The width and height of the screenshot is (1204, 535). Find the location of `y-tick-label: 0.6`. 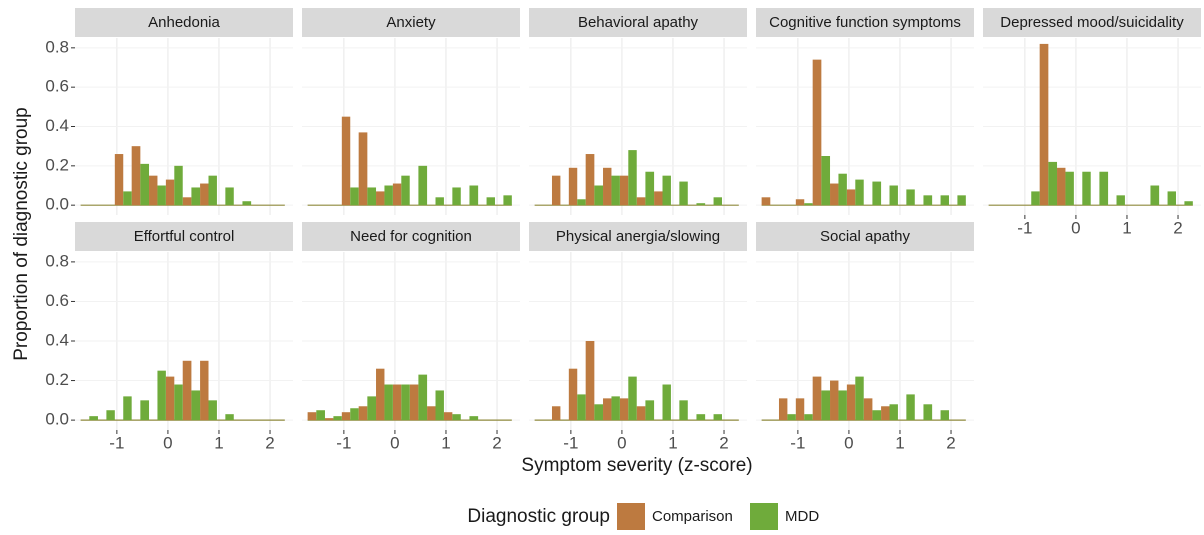

y-tick-label: 0.6 is located at coordinates (57, 86).